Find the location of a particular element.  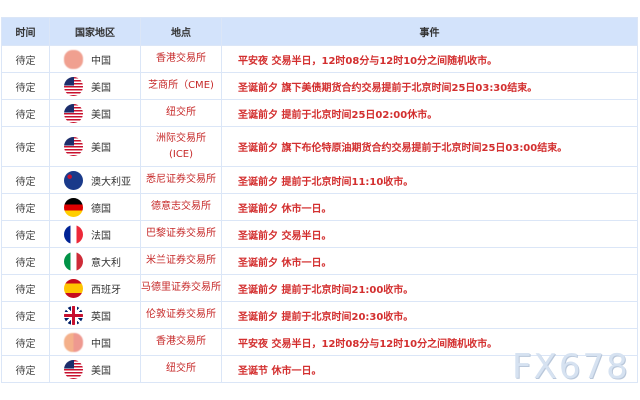

table-row: 待定 澳大利亚 悉尼证券交易所 圣诞前夕 提前于北京时间11:10收市。 is located at coordinates (319, 180).